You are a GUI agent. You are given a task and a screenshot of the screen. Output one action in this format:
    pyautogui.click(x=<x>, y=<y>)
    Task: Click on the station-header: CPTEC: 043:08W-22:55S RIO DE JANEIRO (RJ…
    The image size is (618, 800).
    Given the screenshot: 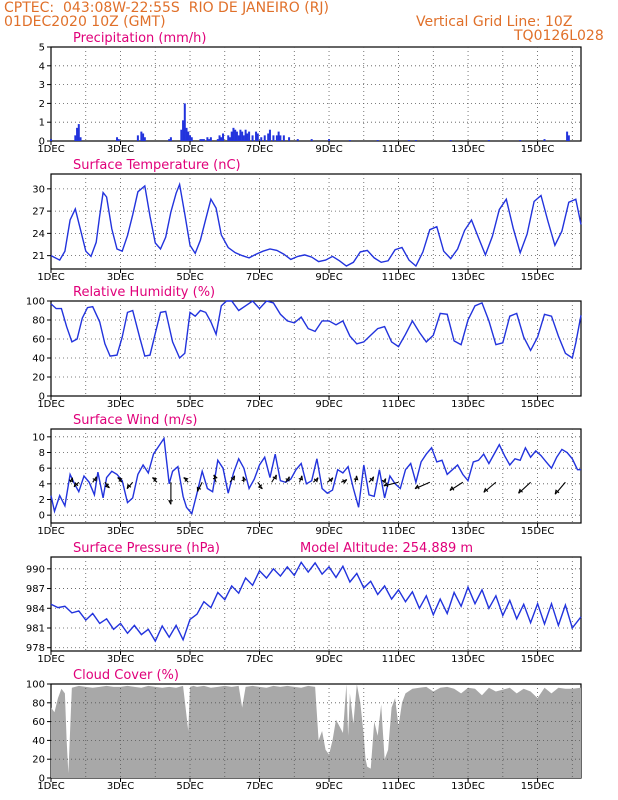 What is the action you would take?
    pyautogui.click(x=167, y=8)
    